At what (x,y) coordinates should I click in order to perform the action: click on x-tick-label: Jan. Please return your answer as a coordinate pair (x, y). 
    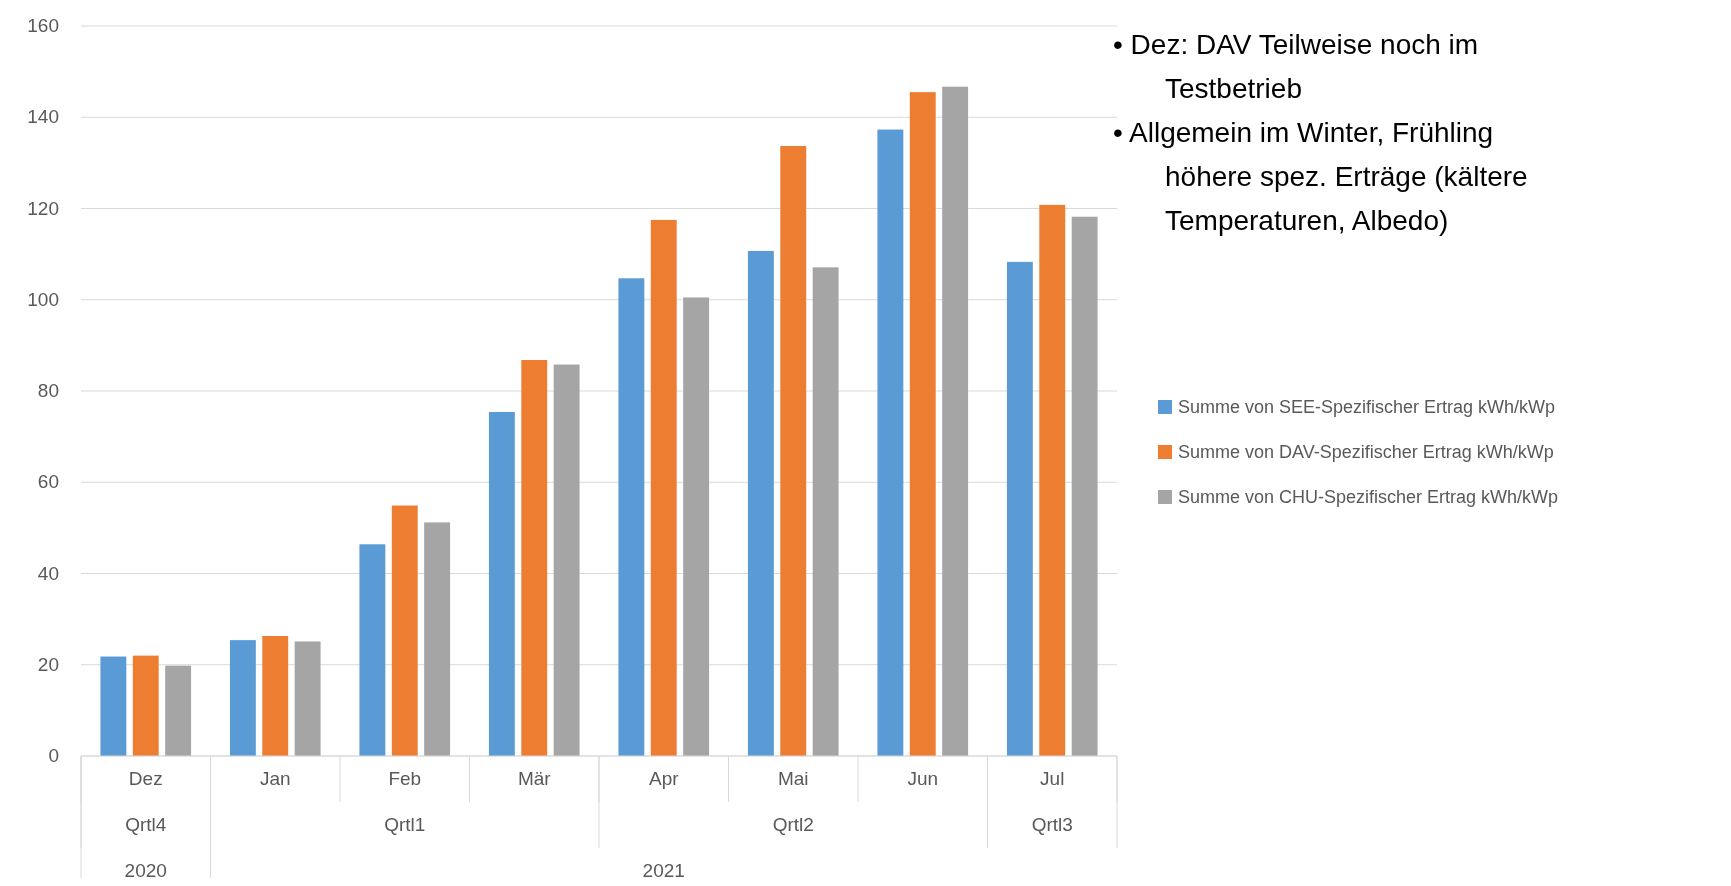
    Looking at the image, I should click on (275, 778).